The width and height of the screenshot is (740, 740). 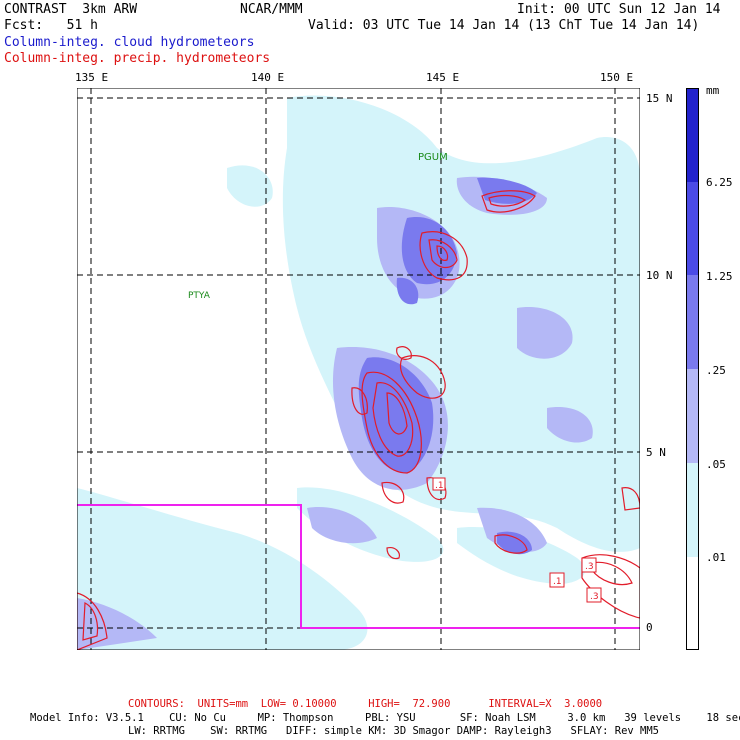 I want to click on legend-band-below, so click(x=692, y=603).